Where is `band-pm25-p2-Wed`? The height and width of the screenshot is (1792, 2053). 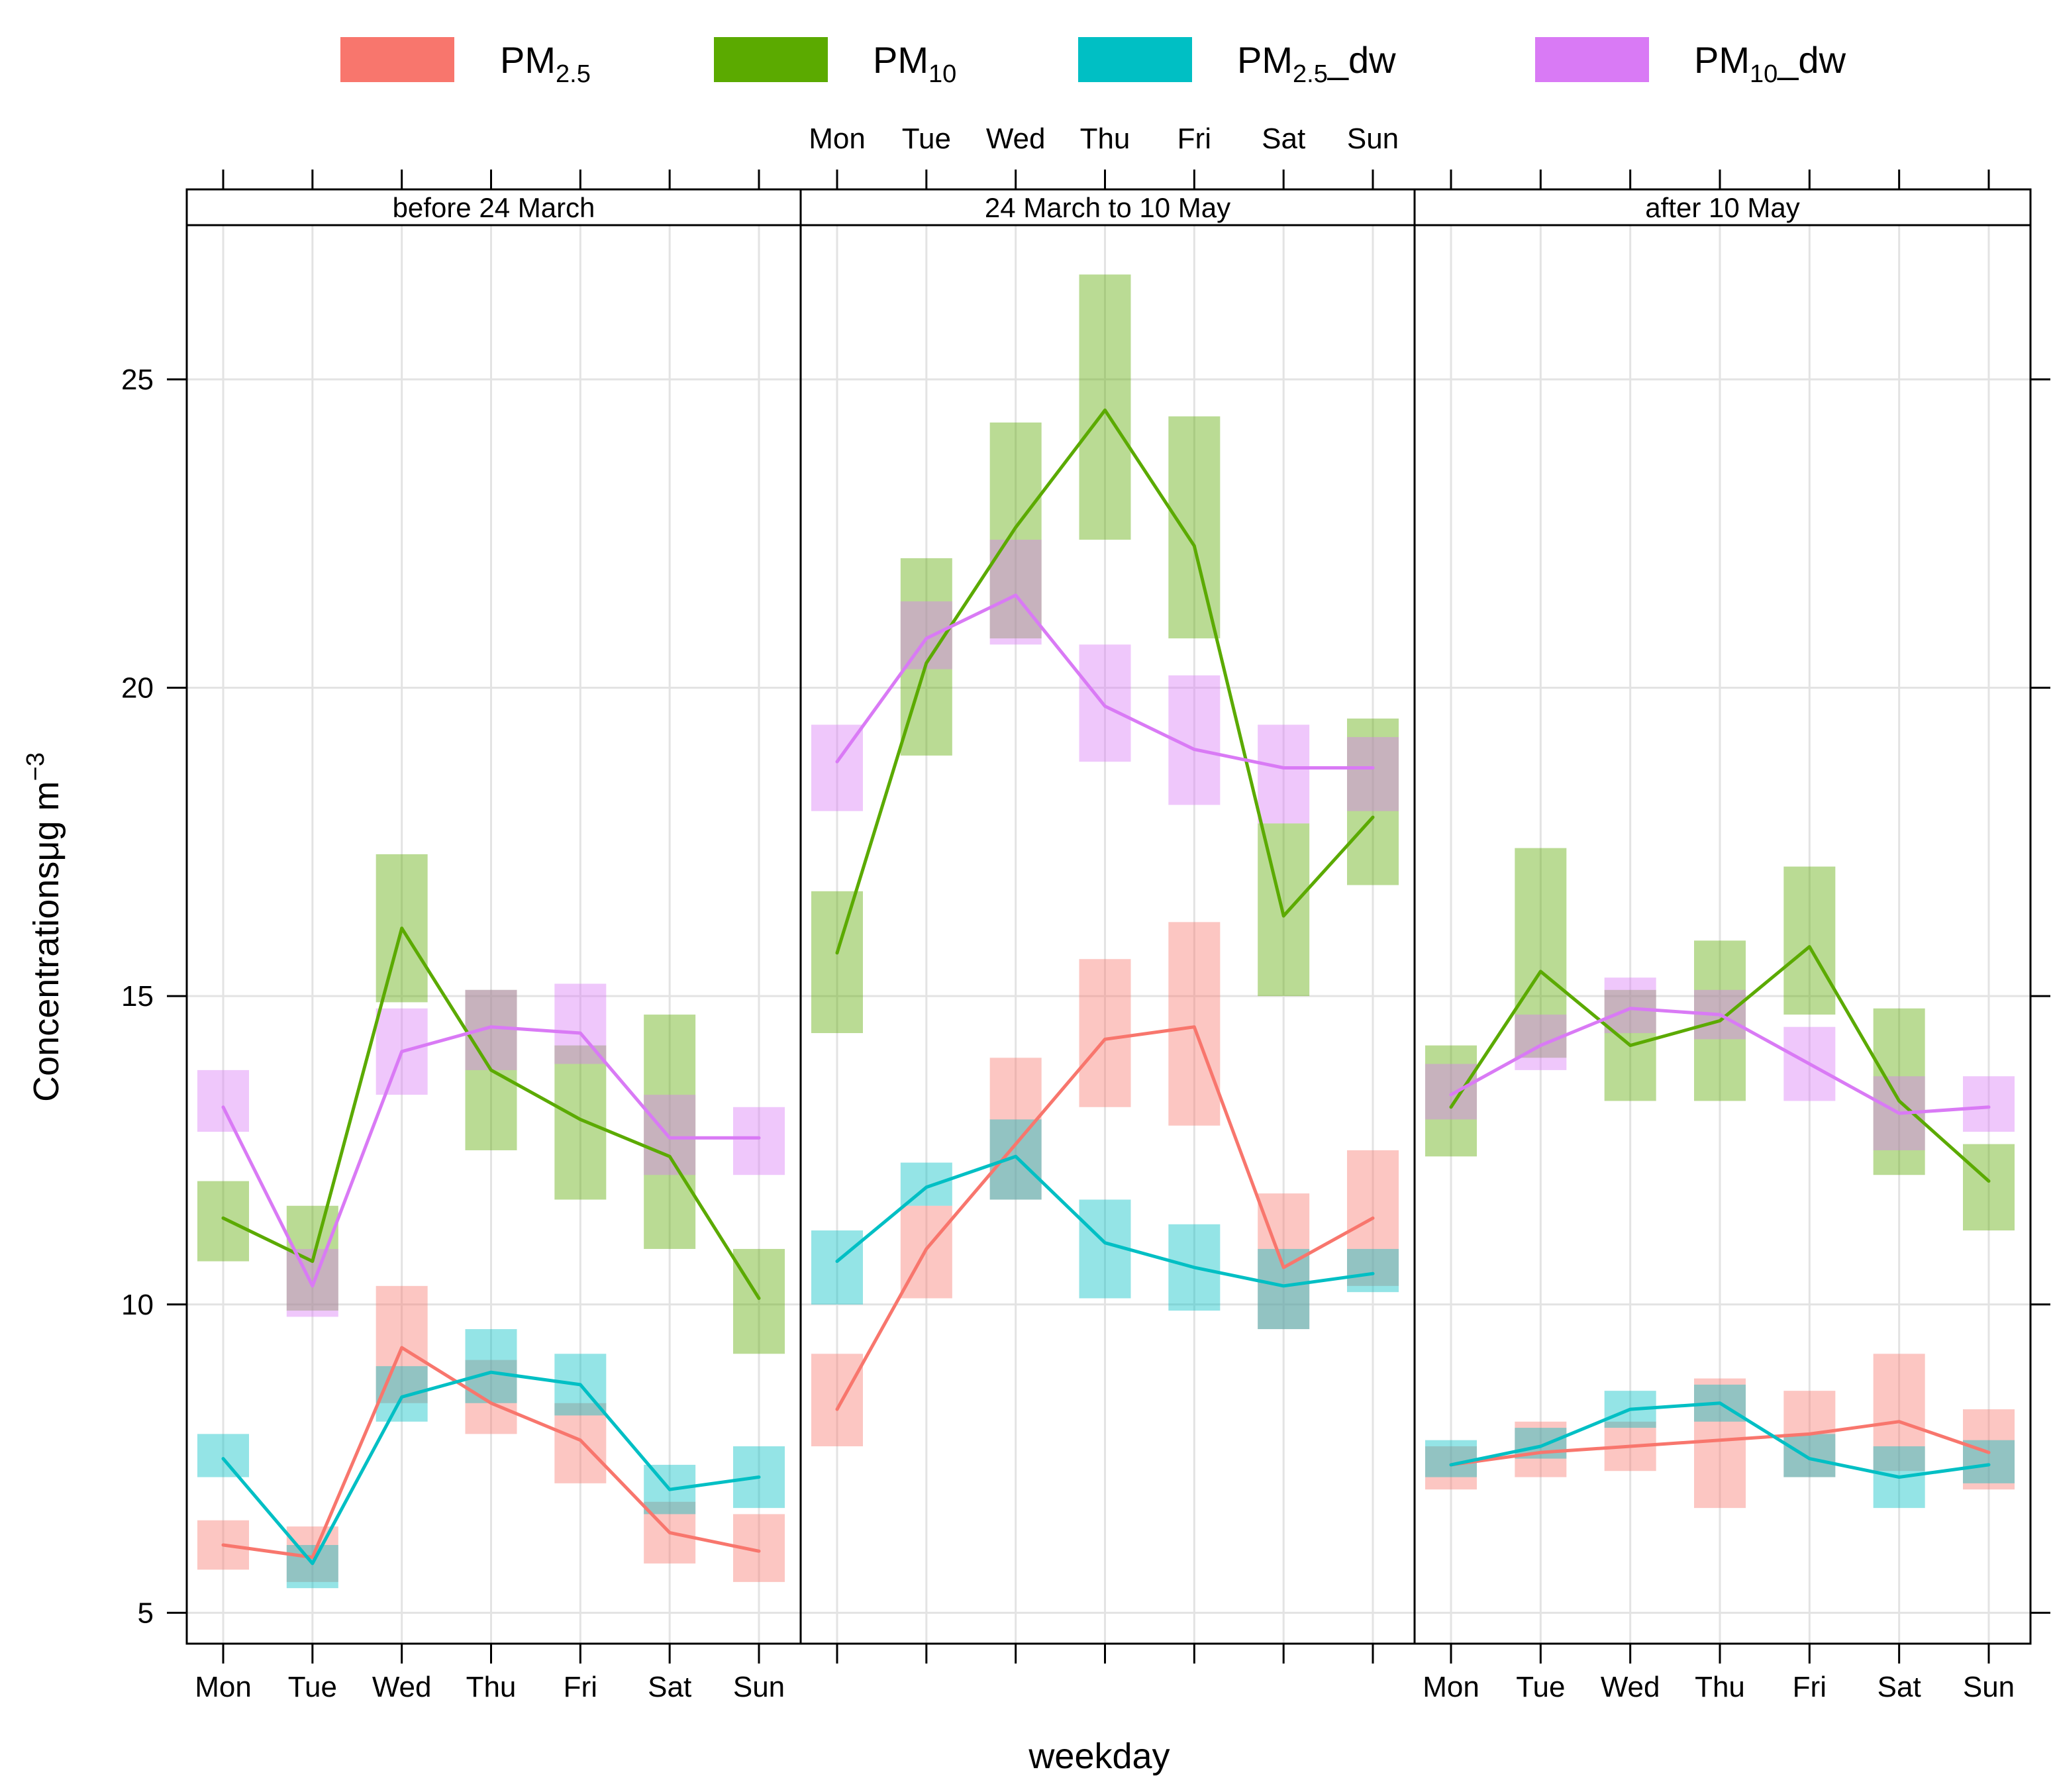
band-pm25-p2-Wed is located at coordinates (1015, 1129).